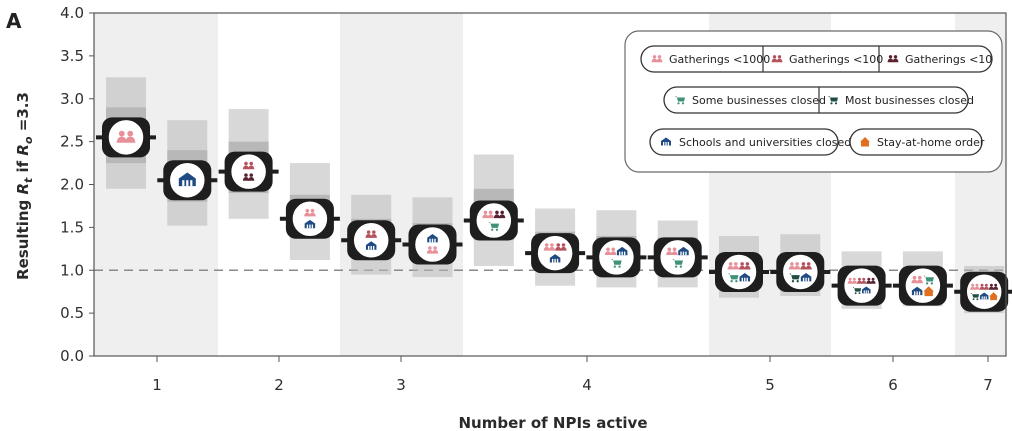 This screenshot has height=431, width=1012. I want to click on legend-some-business: Some businesses closed, so click(759, 100).